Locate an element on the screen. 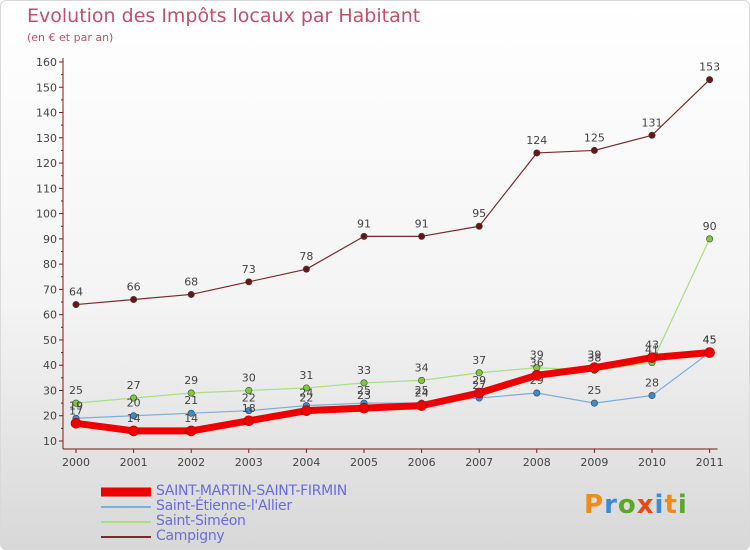 The image size is (750, 550). proxiti-logo: Proxiti is located at coordinates (636, 505).